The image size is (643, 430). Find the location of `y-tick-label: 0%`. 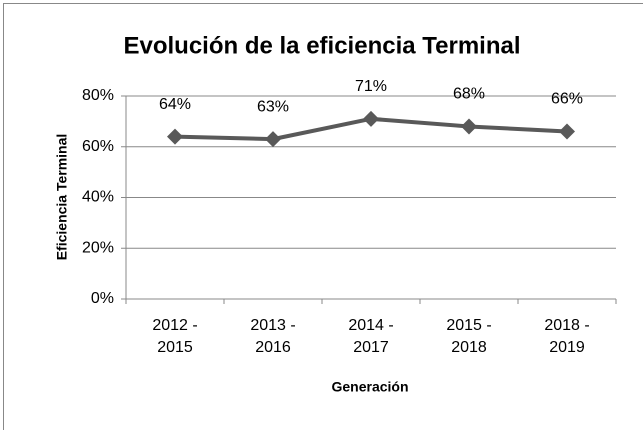

y-tick-label: 0% is located at coordinates (102, 298).